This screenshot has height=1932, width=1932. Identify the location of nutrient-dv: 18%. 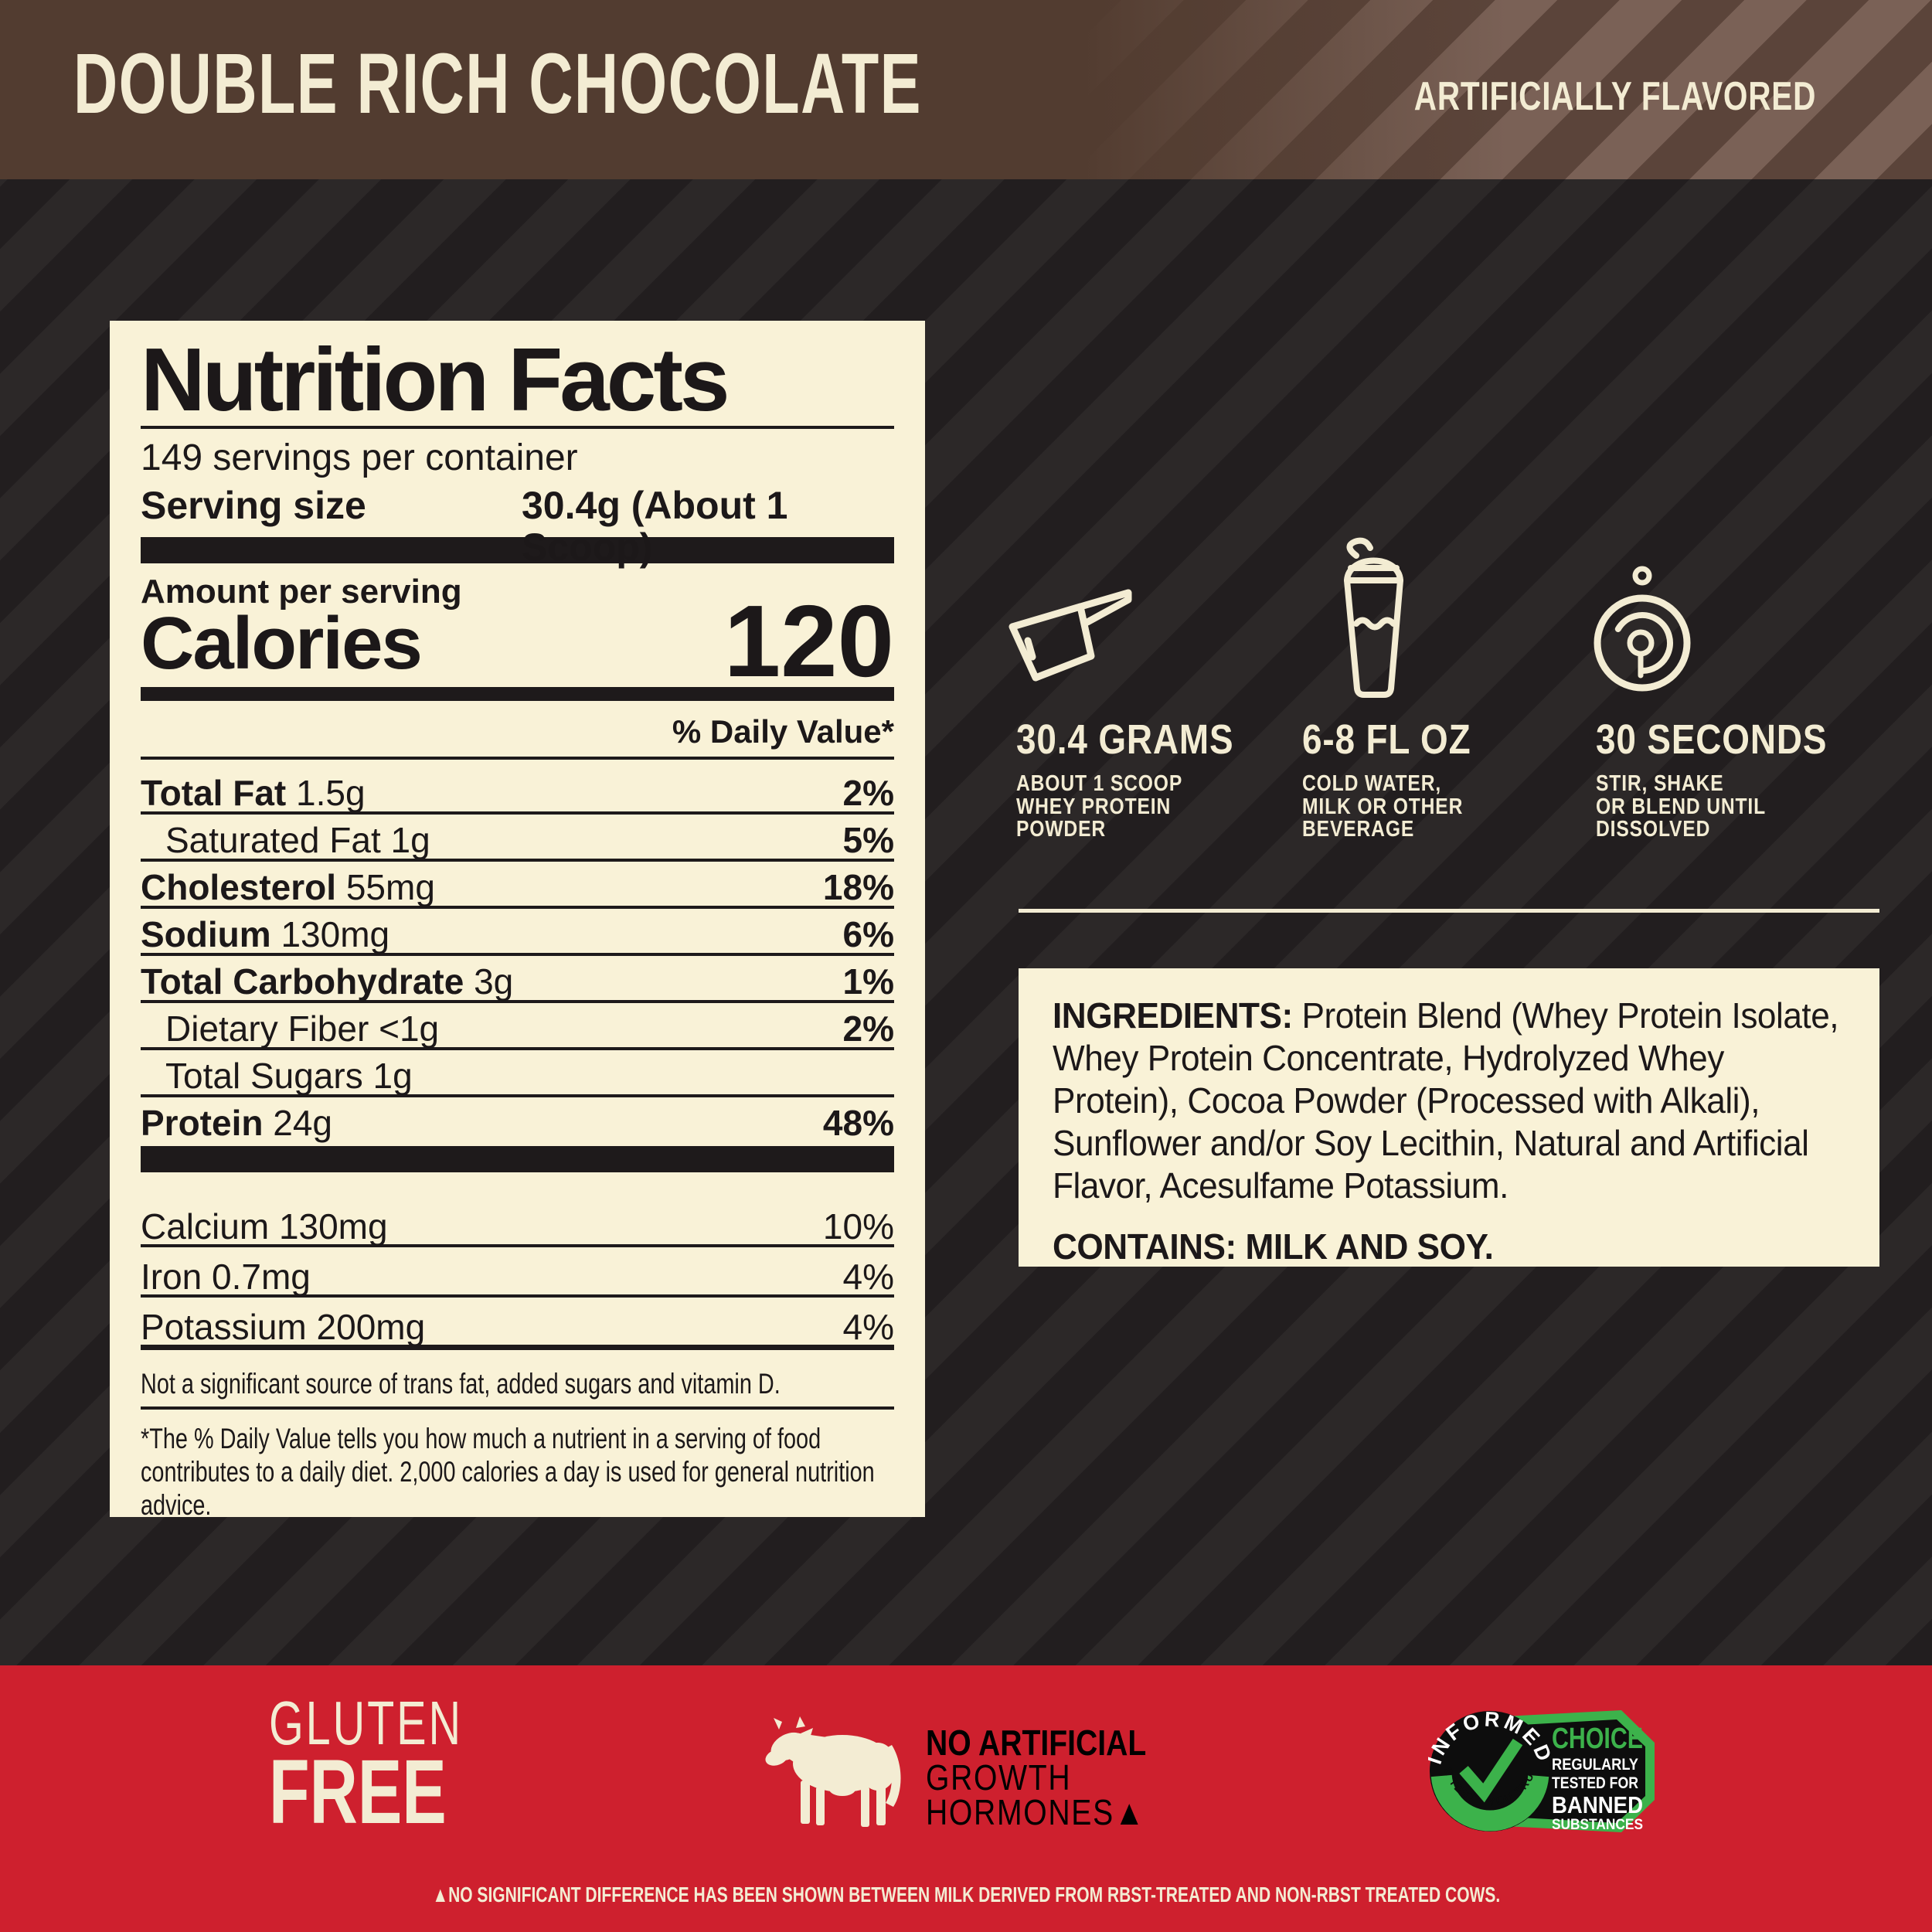
(858, 887).